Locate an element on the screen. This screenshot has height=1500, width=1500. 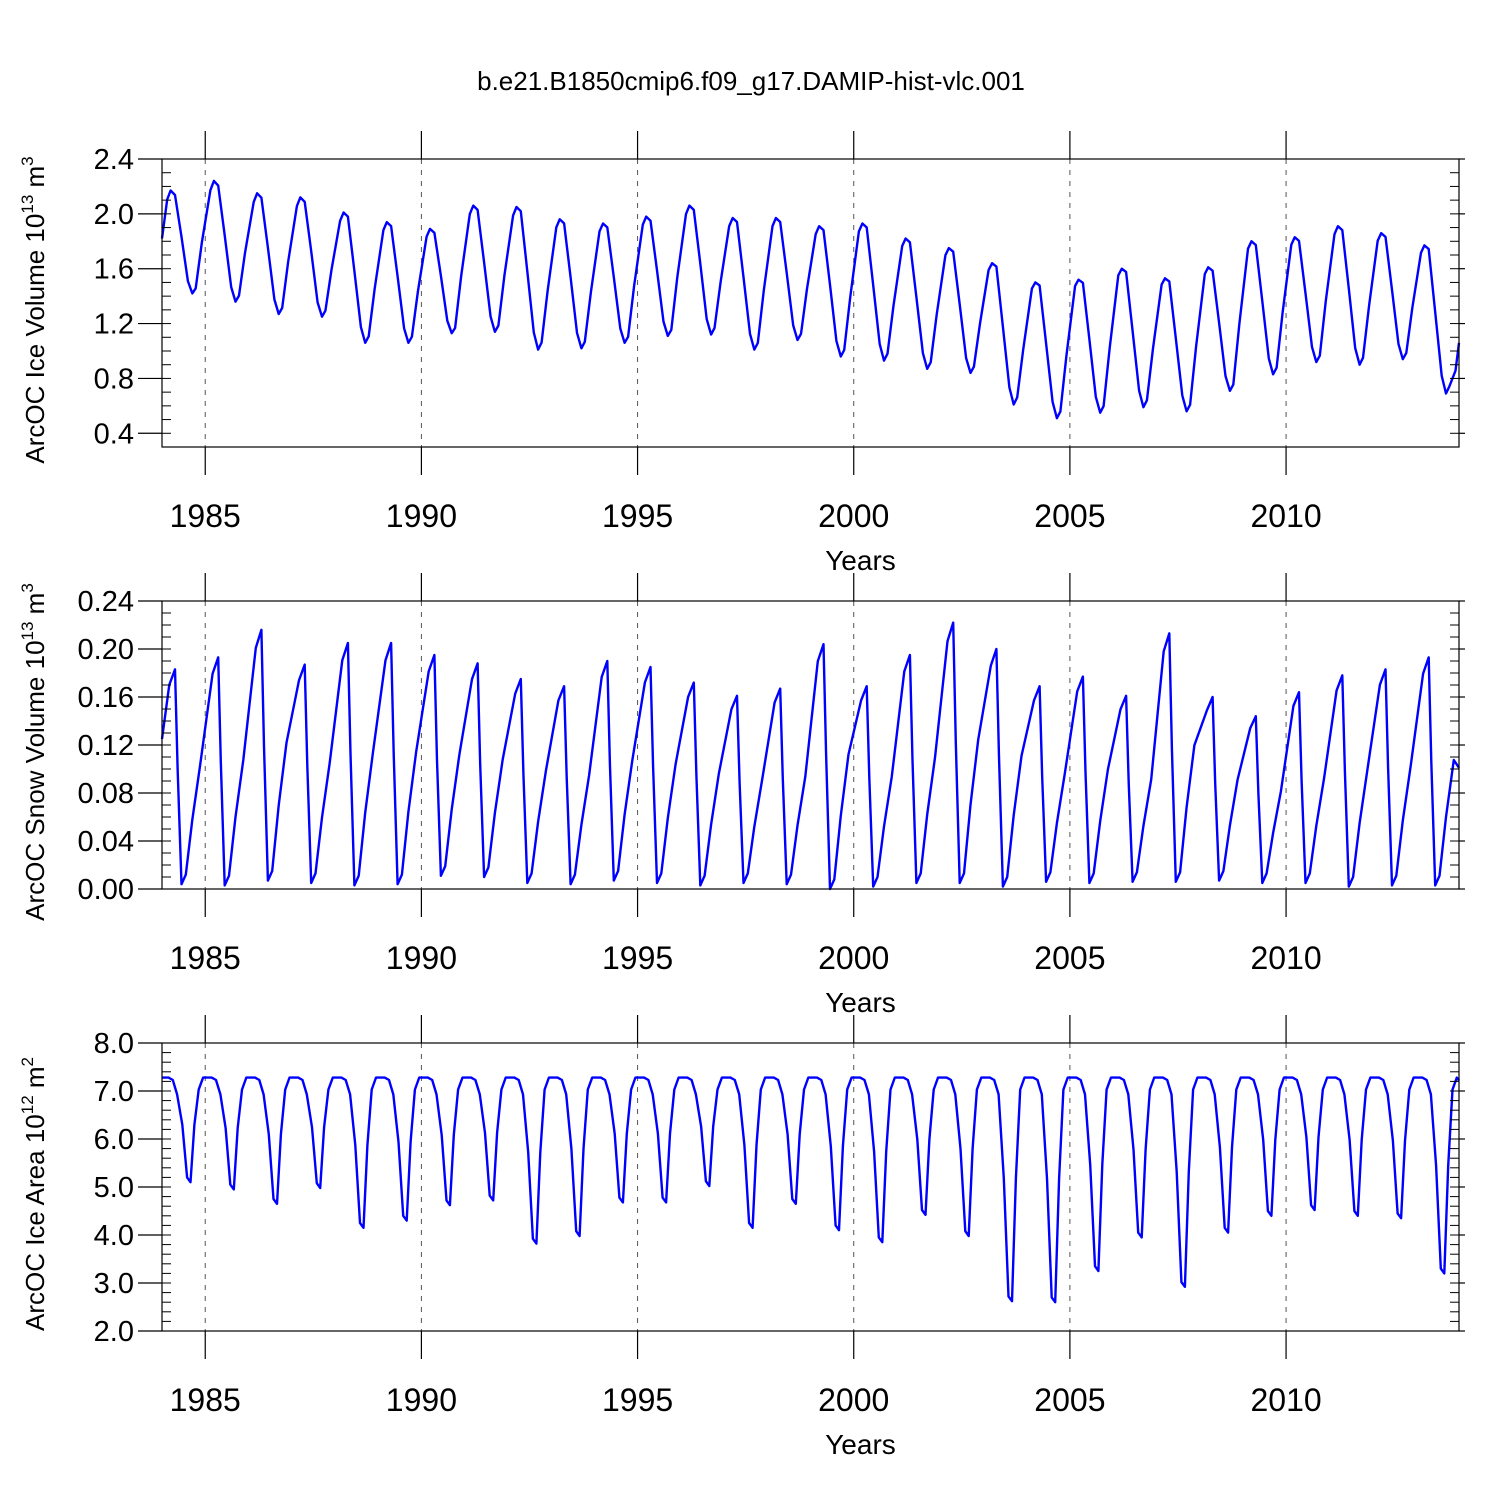
y-tick-label: 0.20 is located at coordinates (106, 650).